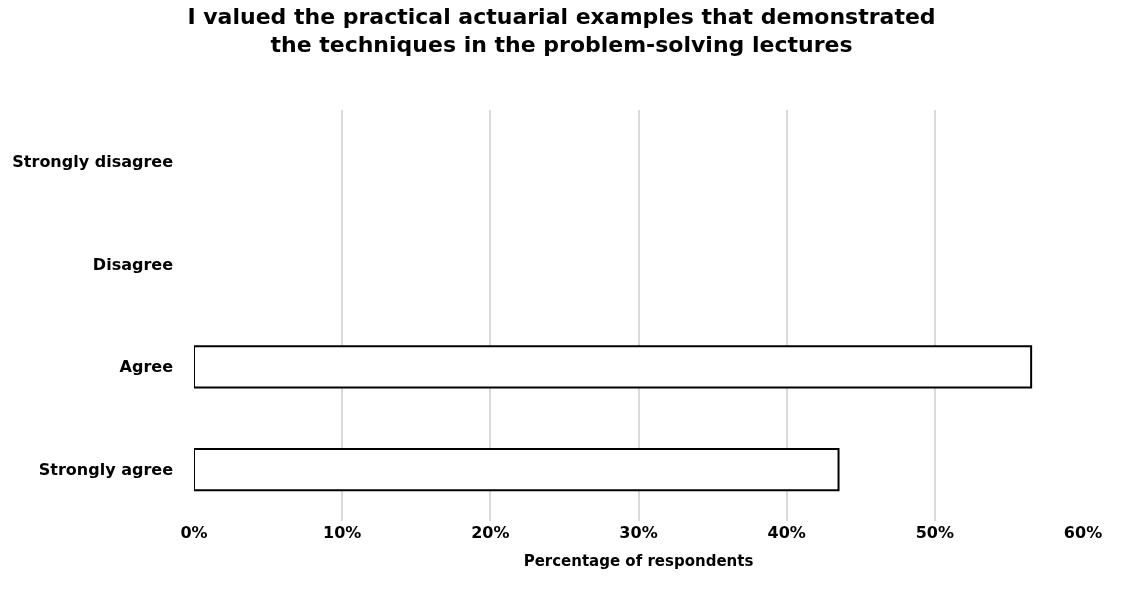 The height and width of the screenshot is (591, 1123). Describe the element at coordinates (786, 532) in the screenshot. I see `x-tick-label: 40%` at that location.